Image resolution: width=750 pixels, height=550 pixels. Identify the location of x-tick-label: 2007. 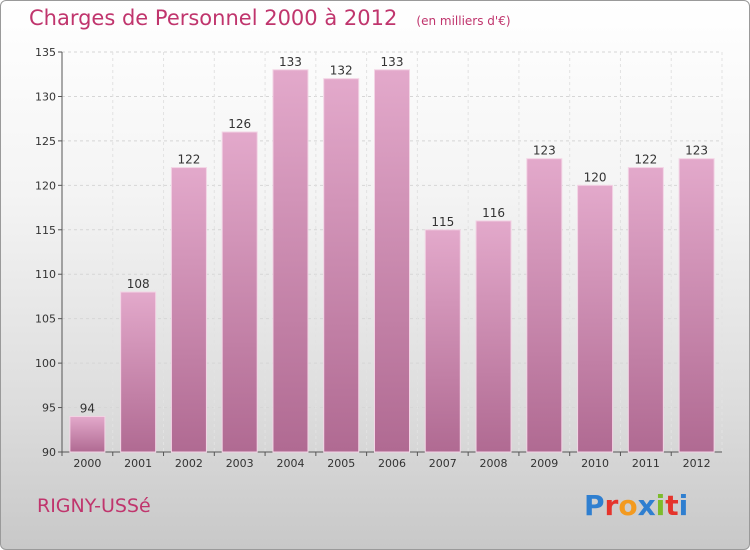
(443, 463).